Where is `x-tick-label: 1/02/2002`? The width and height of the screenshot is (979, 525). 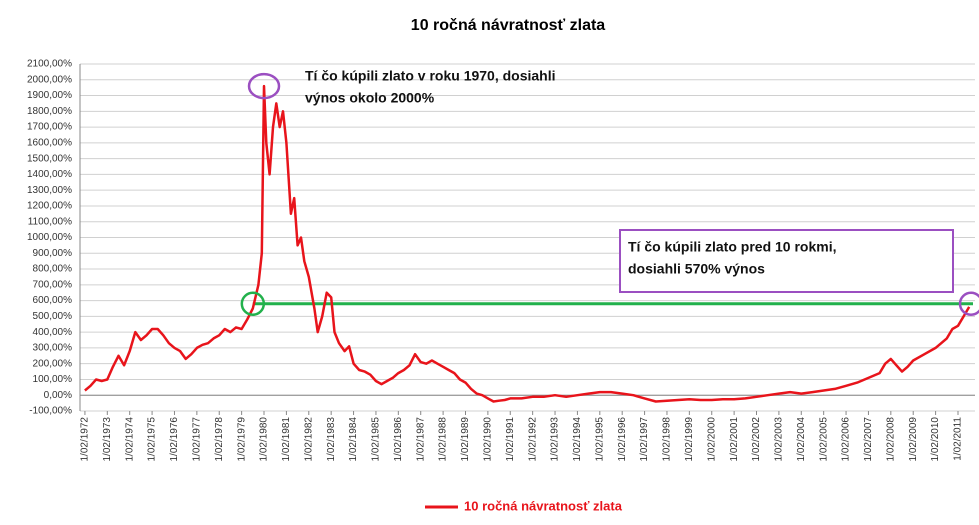 x-tick-label: 1/02/2002 is located at coordinates (756, 439).